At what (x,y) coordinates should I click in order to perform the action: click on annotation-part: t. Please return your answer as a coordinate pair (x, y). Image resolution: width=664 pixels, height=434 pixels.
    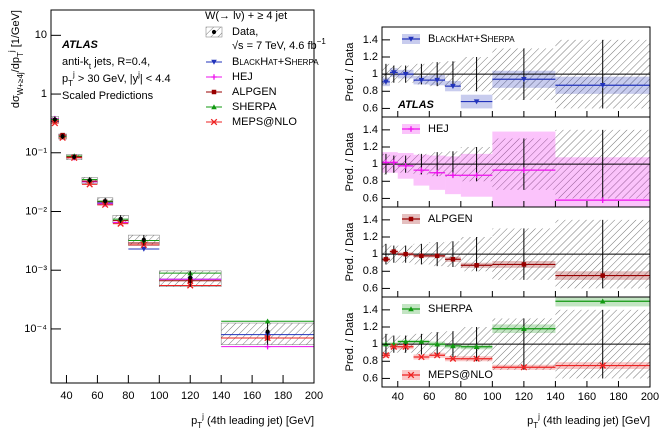
    Looking at the image, I should click on (90, 66).